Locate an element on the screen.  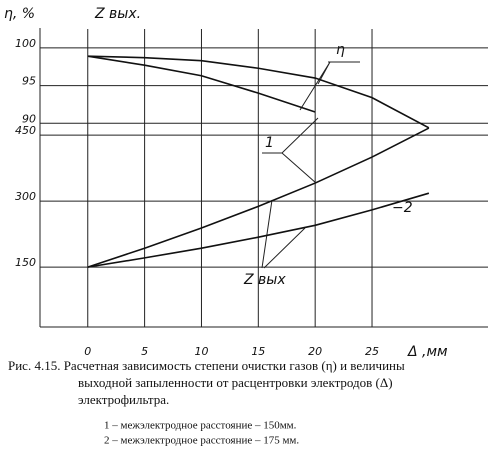
x-tick-label: 25 is located at coordinates (372, 351).